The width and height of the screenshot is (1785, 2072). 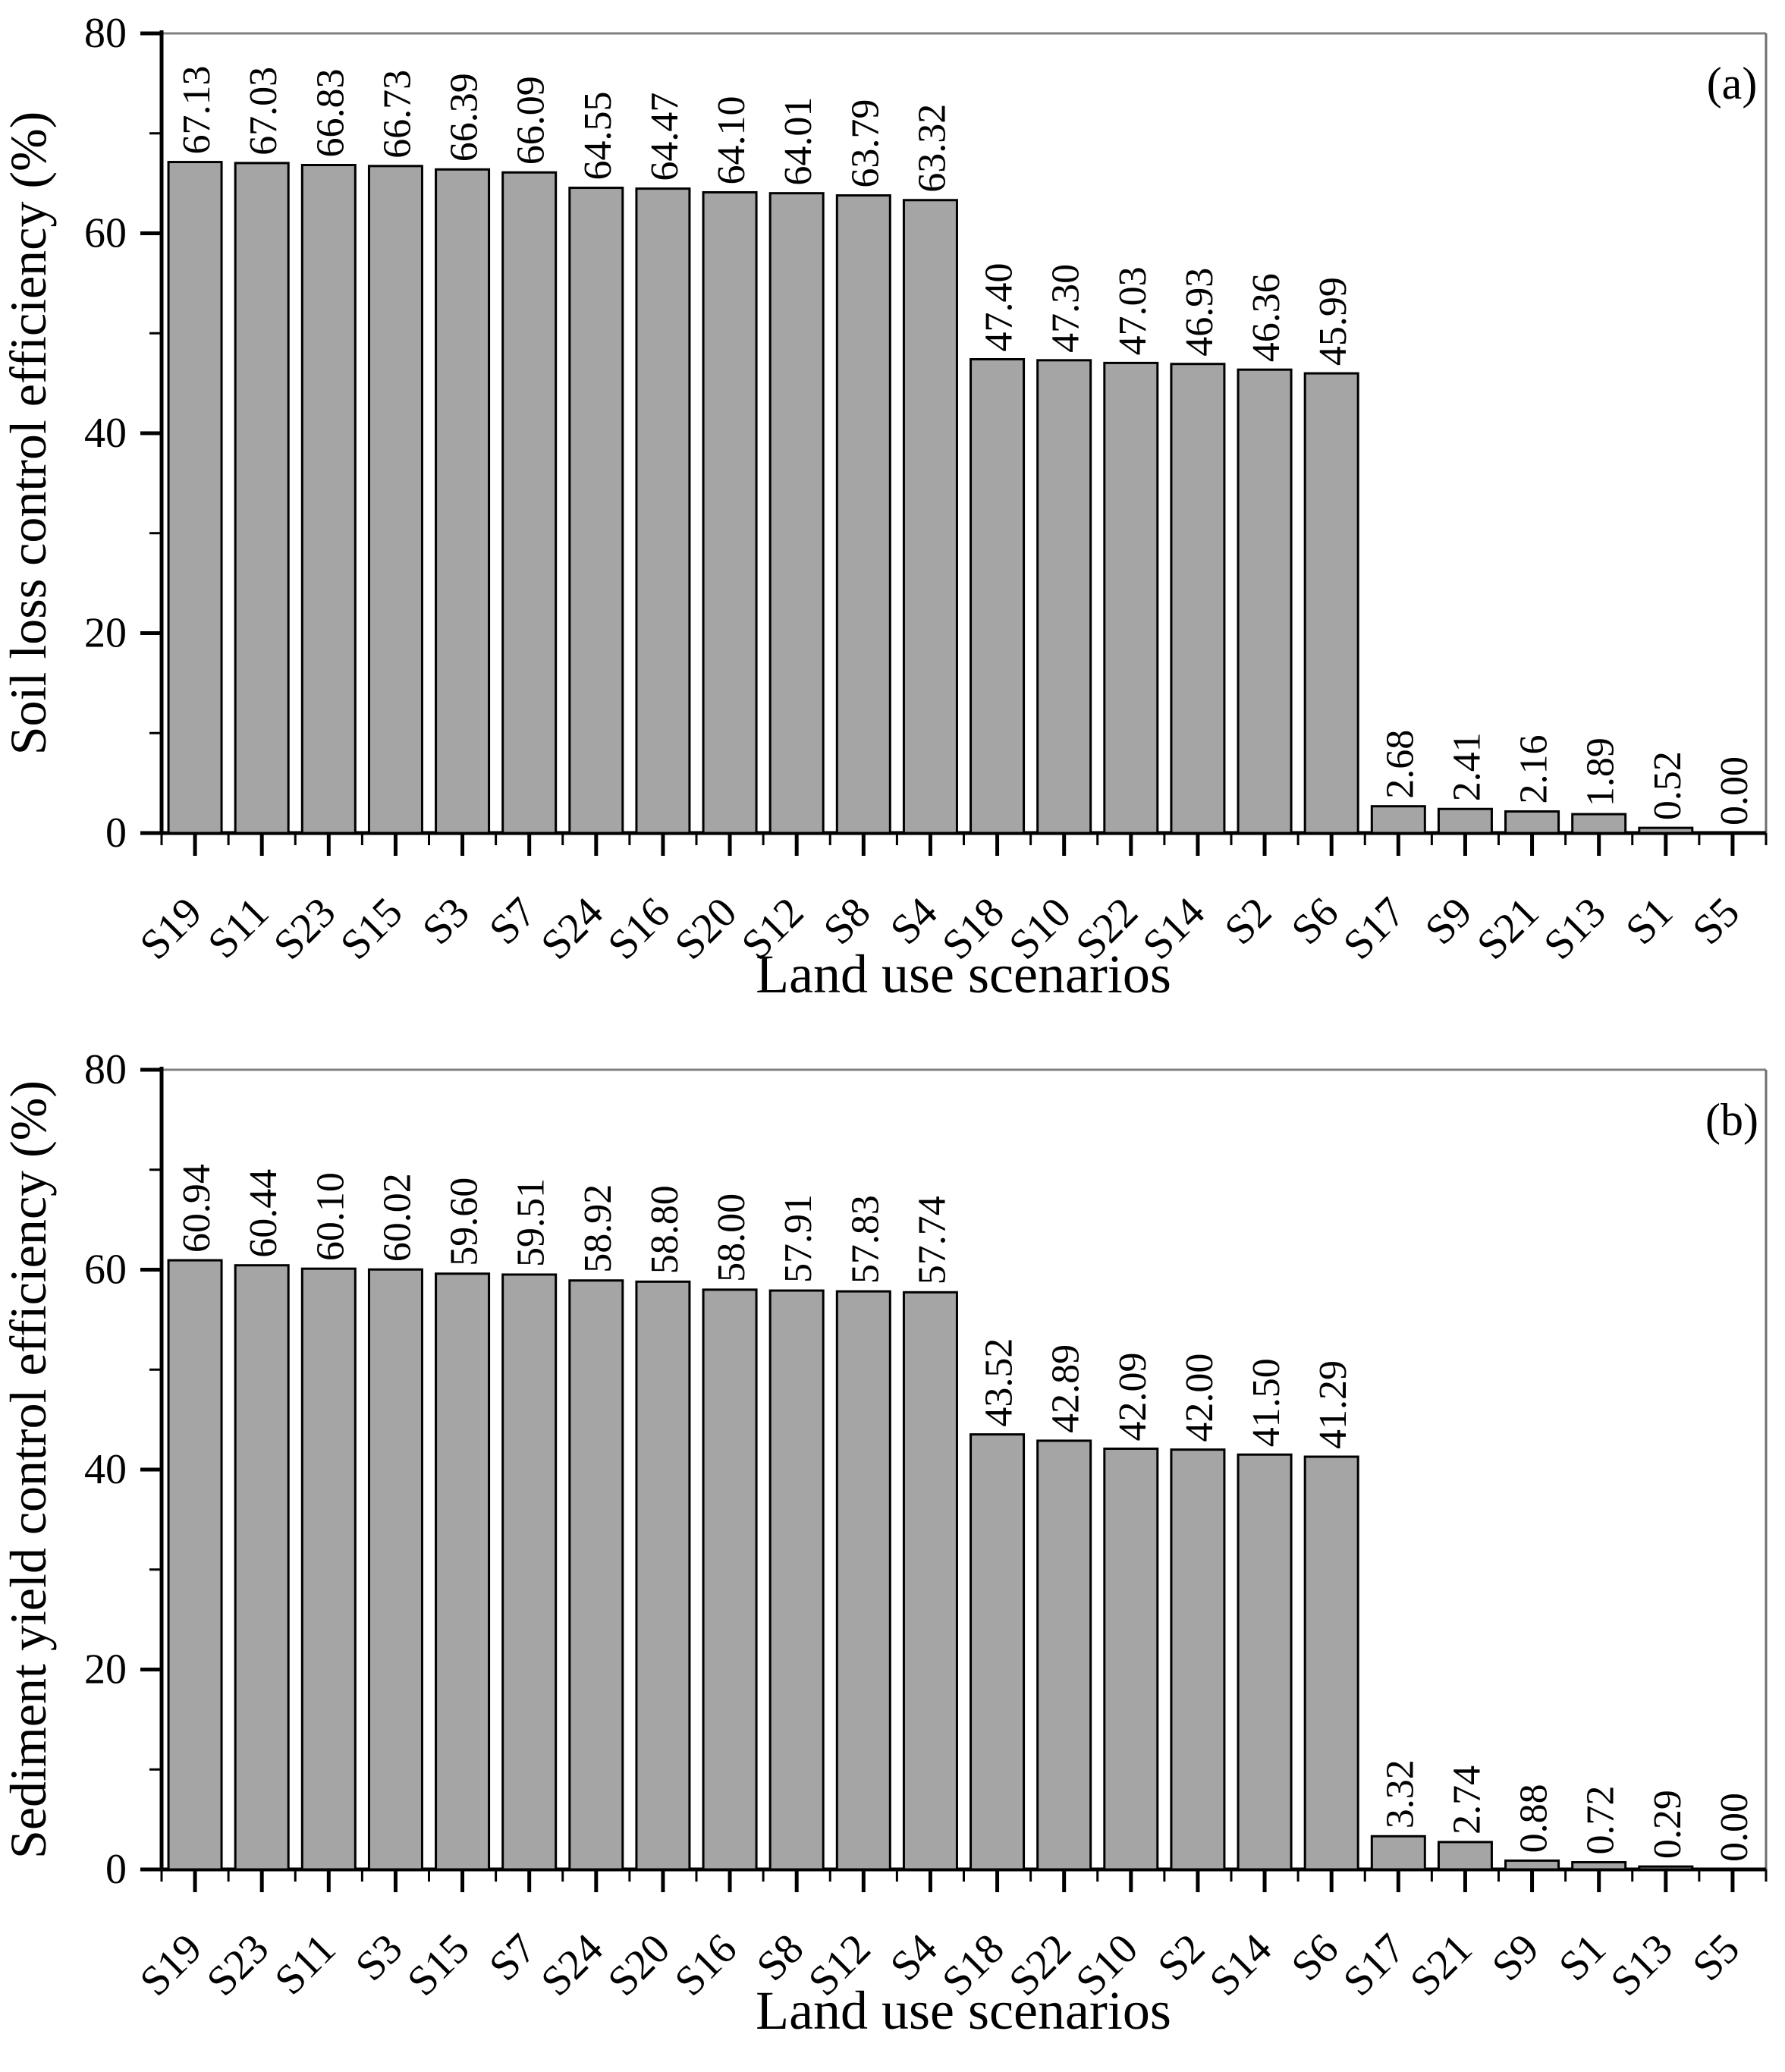 What do you see at coordinates (1441, 1965) in the screenshot?
I see `x-tick-label: S21` at bounding box center [1441, 1965].